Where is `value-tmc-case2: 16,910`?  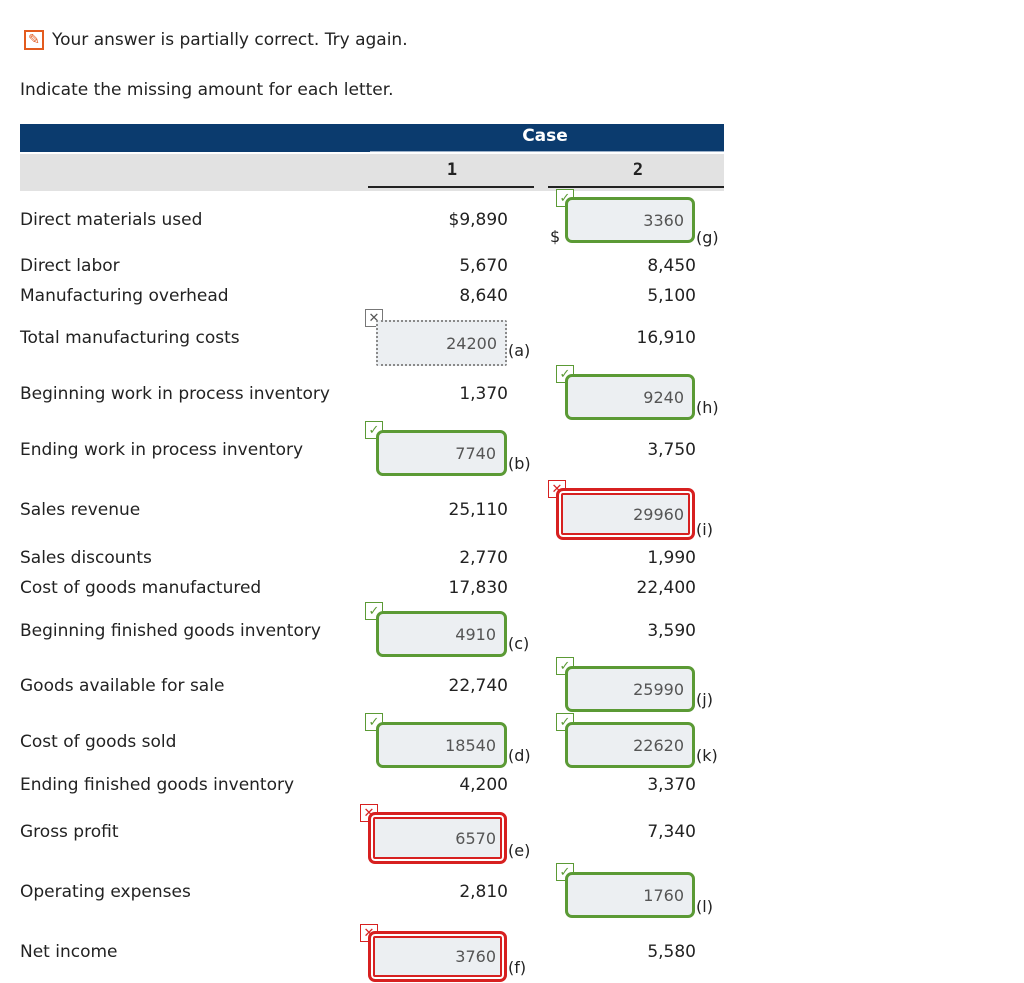
value-tmc-case2: 16,910 is located at coordinates (666, 338).